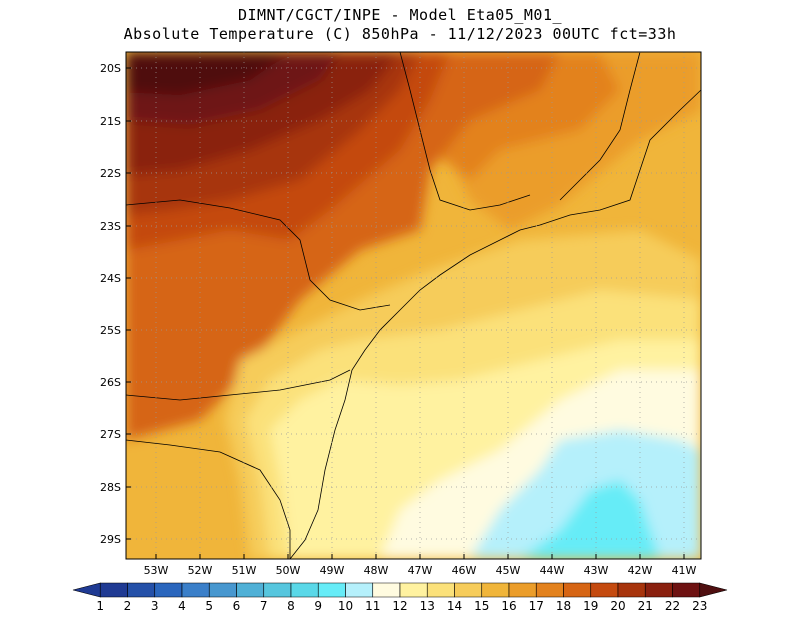 Image resolution: width=800 pixels, height=618 pixels. Describe the element at coordinates (110, 434) in the screenshot. I see `lat-label-27s: 27S` at that location.